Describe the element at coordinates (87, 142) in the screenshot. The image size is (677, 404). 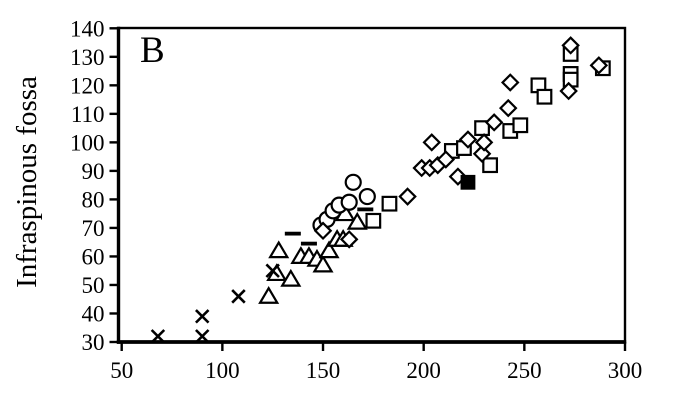
I see `y-tick-label: 100` at that location.